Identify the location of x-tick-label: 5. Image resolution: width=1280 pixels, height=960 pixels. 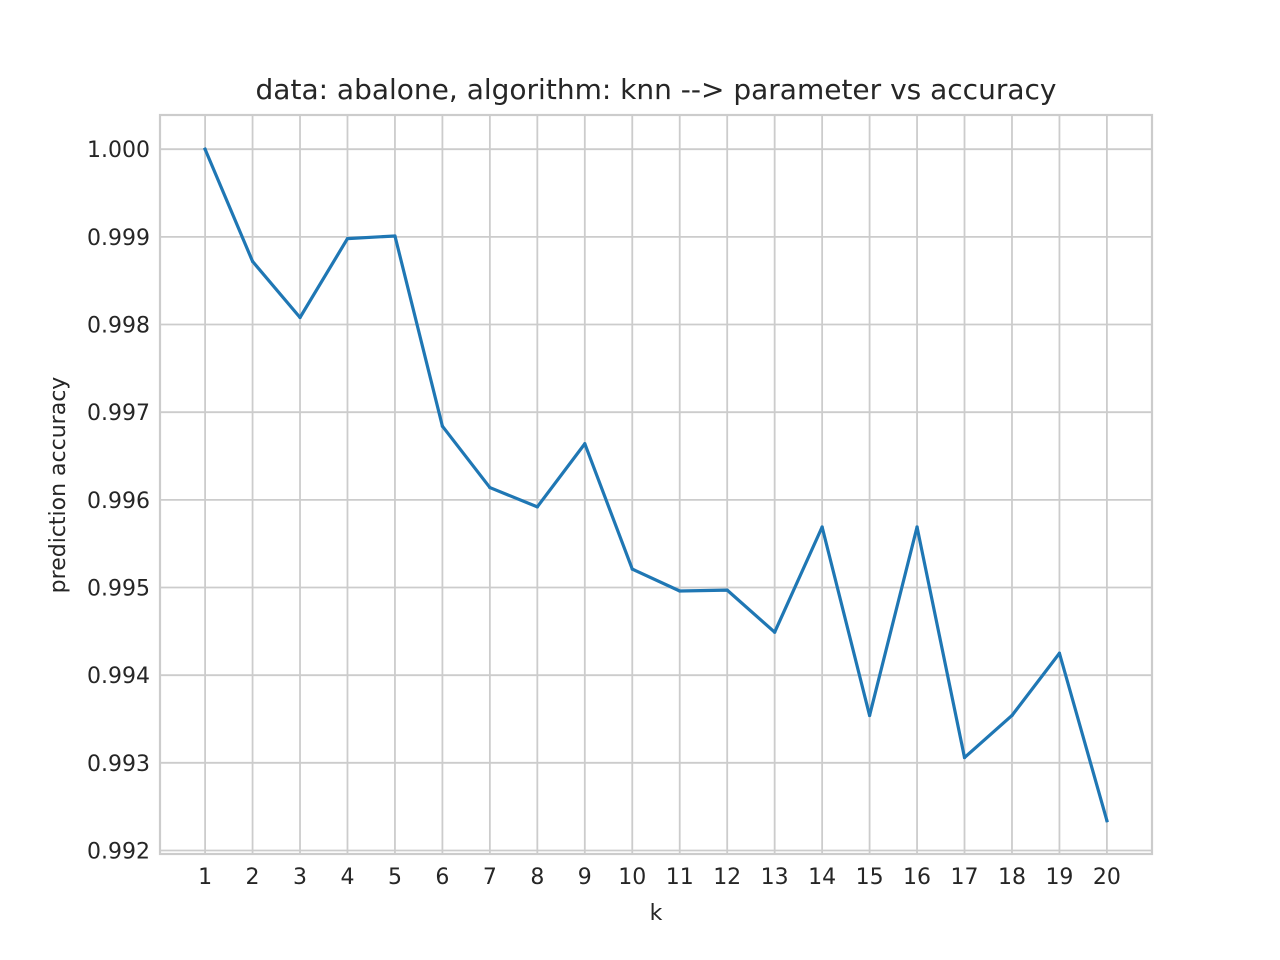
(395, 877).